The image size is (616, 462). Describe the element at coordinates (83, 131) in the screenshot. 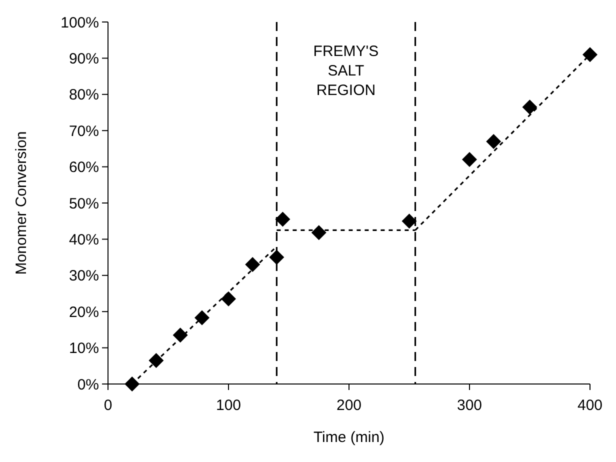

I see `y-tick-label: 70%` at that location.